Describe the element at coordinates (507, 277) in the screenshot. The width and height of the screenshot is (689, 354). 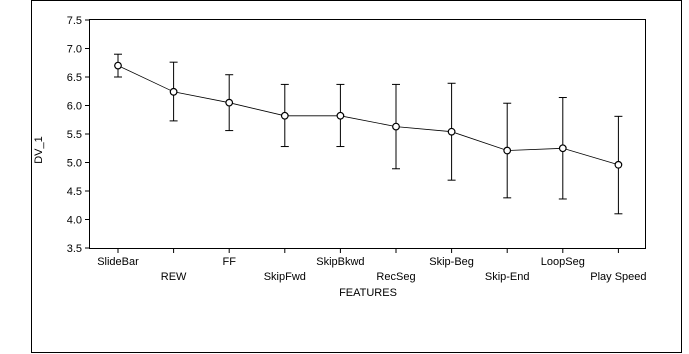
I see `x-tick-label: Skip-End` at that location.